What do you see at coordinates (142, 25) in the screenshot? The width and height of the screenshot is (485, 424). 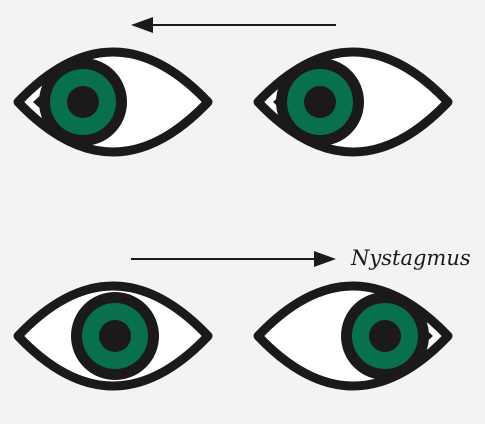 I see `arrow-top-head` at bounding box center [142, 25].